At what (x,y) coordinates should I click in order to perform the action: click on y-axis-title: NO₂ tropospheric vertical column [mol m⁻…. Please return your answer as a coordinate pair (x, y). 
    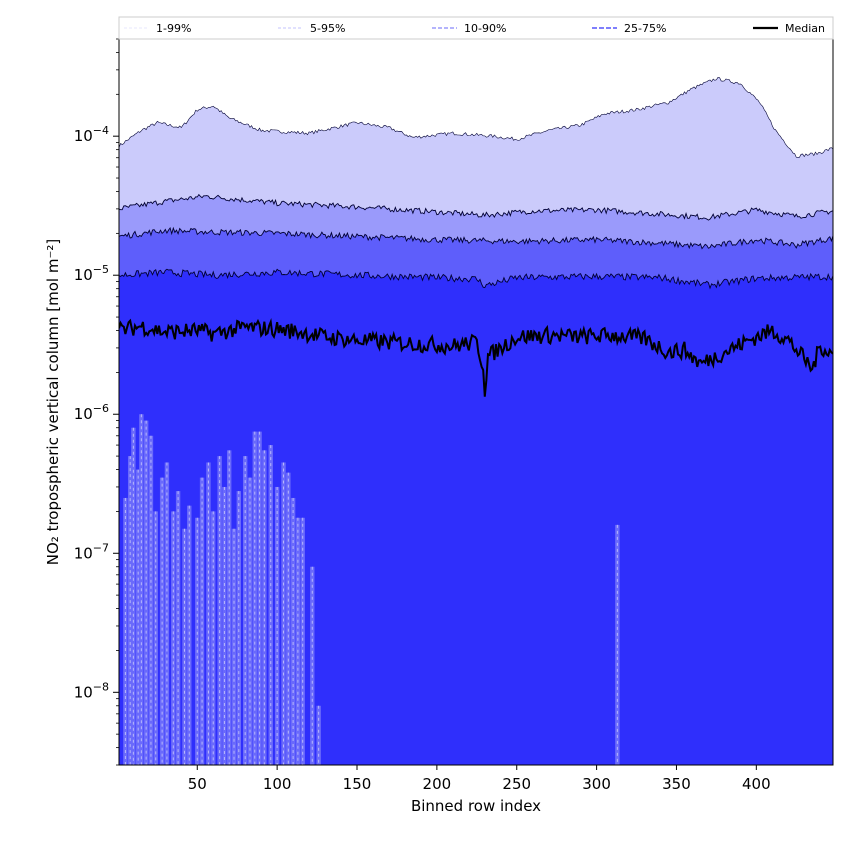
    Looking at the image, I should click on (53, 402).